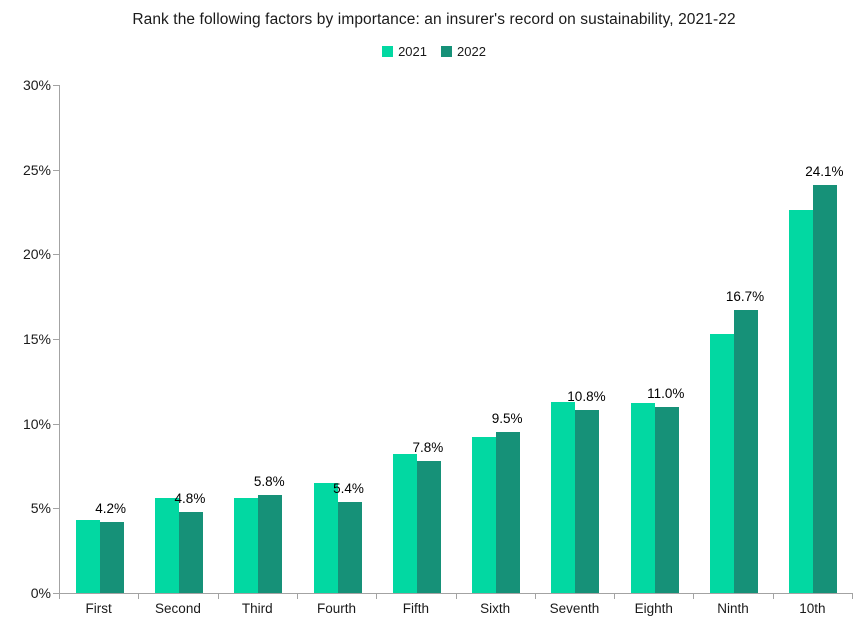 This screenshot has height=629, width=868. Describe the element at coordinates (563, 497) in the screenshot. I see `bar-2021-seventh` at that location.